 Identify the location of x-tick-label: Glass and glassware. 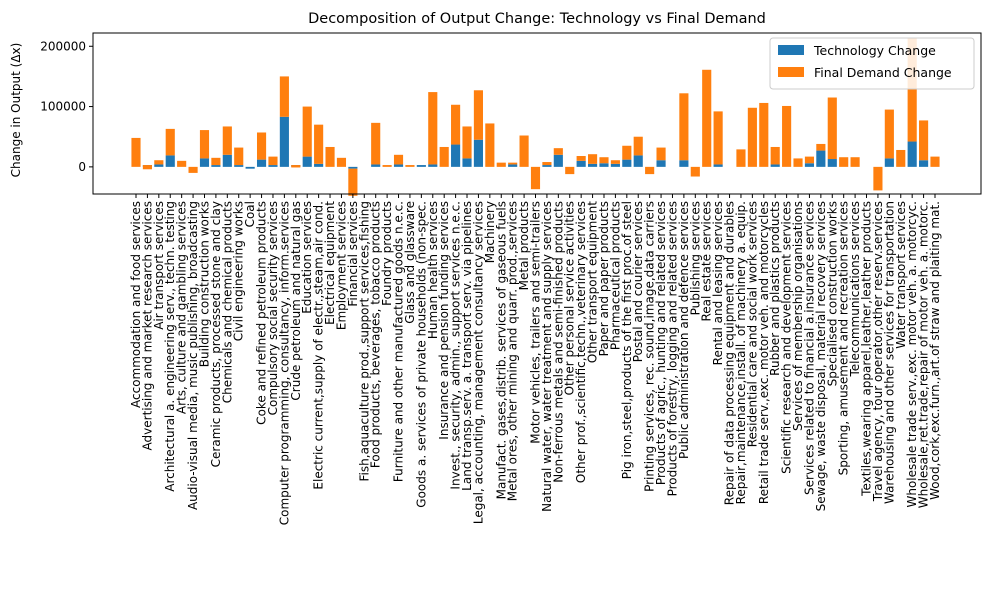
(410, 262).